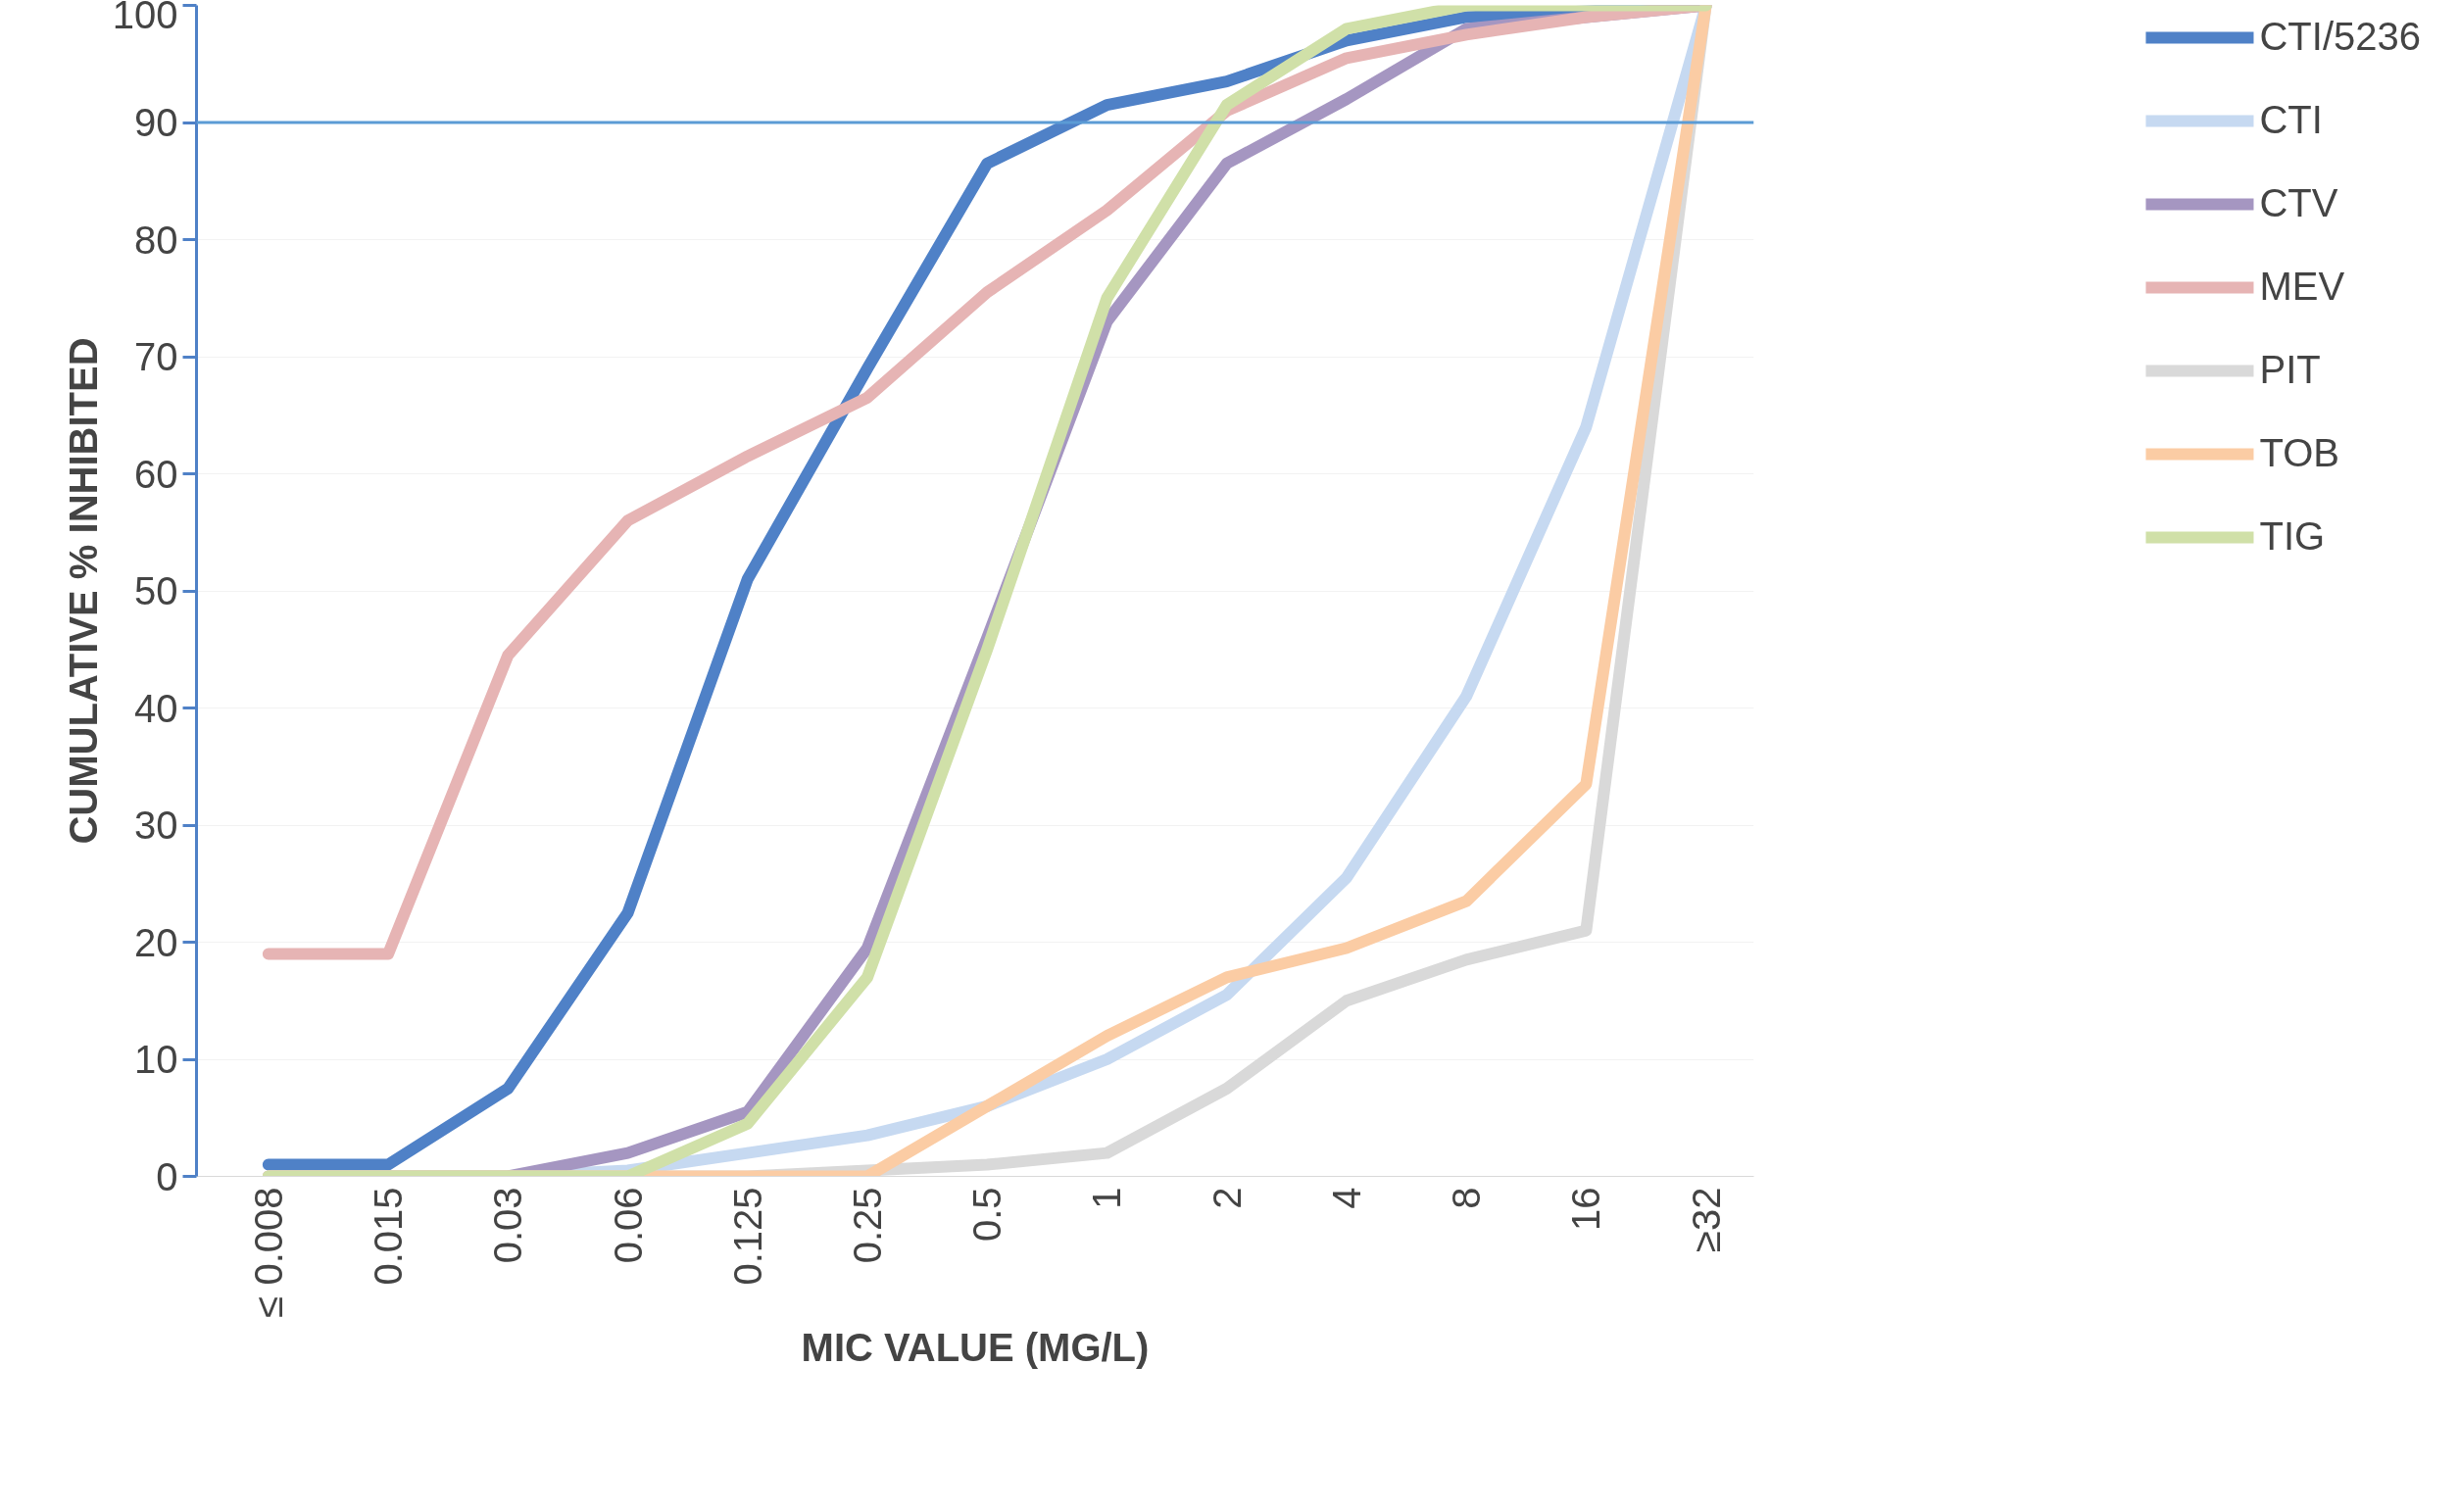 The image size is (2459, 1512). What do you see at coordinates (268, 1252) in the screenshot?
I see `x-tick-label: ≤ 0.008` at bounding box center [268, 1252].